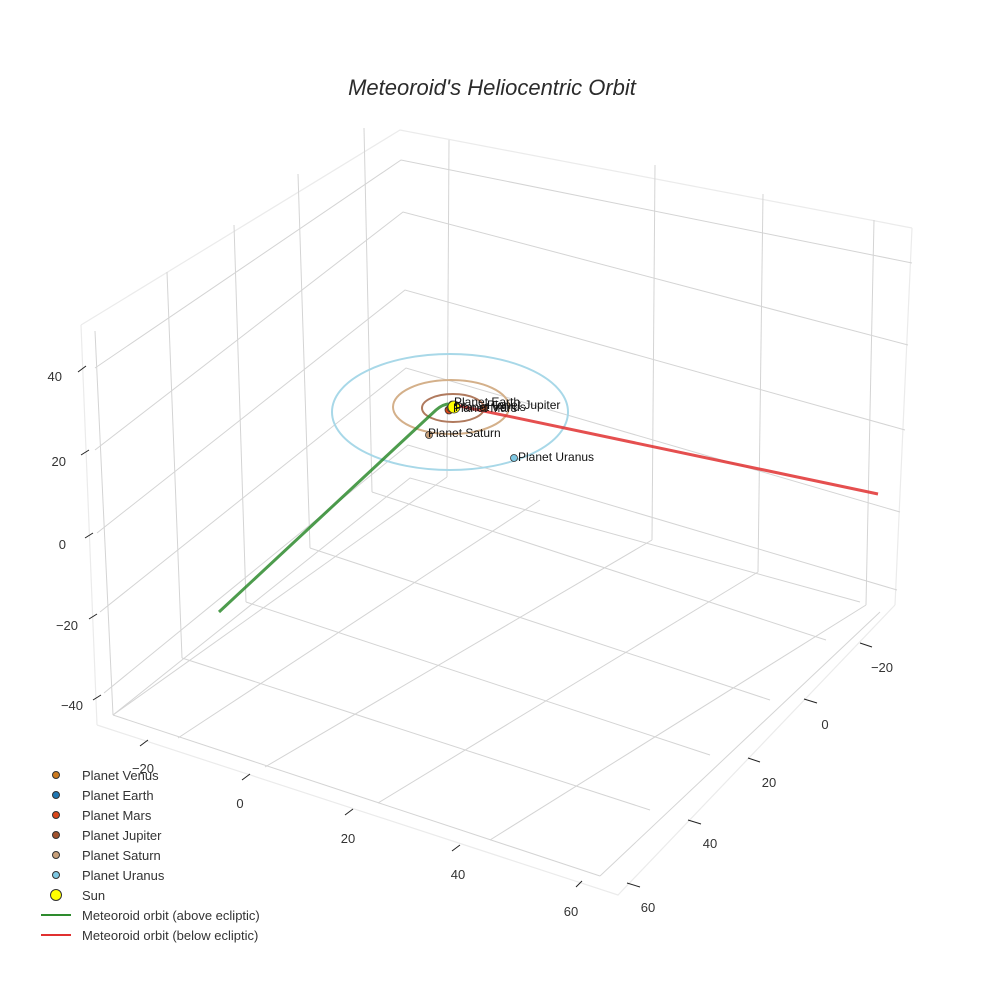 This screenshot has height=984, width=984. Describe the element at coordinates (710, 843) in the screenshot. I see `y-tick-label: 40` at that location.